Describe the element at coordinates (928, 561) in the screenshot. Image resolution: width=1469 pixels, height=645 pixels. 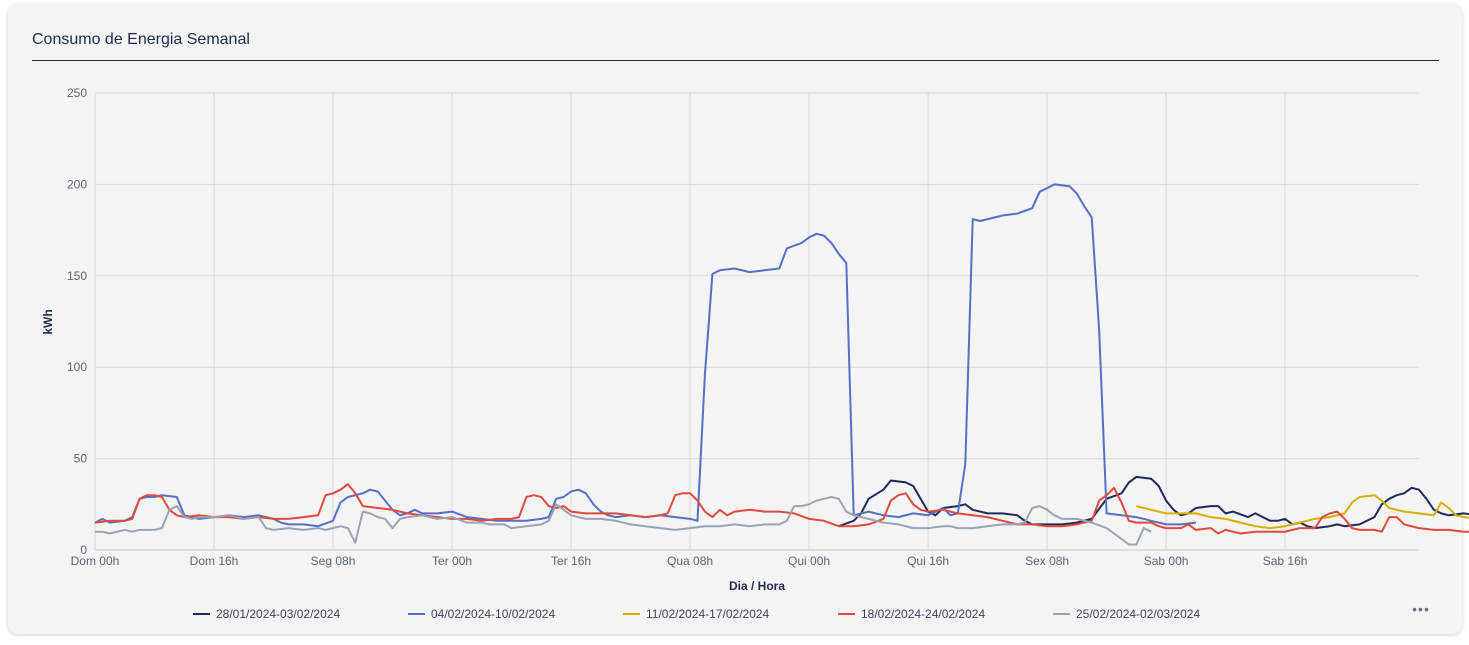
I see `x-tick-label: Qui 16h` at that location.